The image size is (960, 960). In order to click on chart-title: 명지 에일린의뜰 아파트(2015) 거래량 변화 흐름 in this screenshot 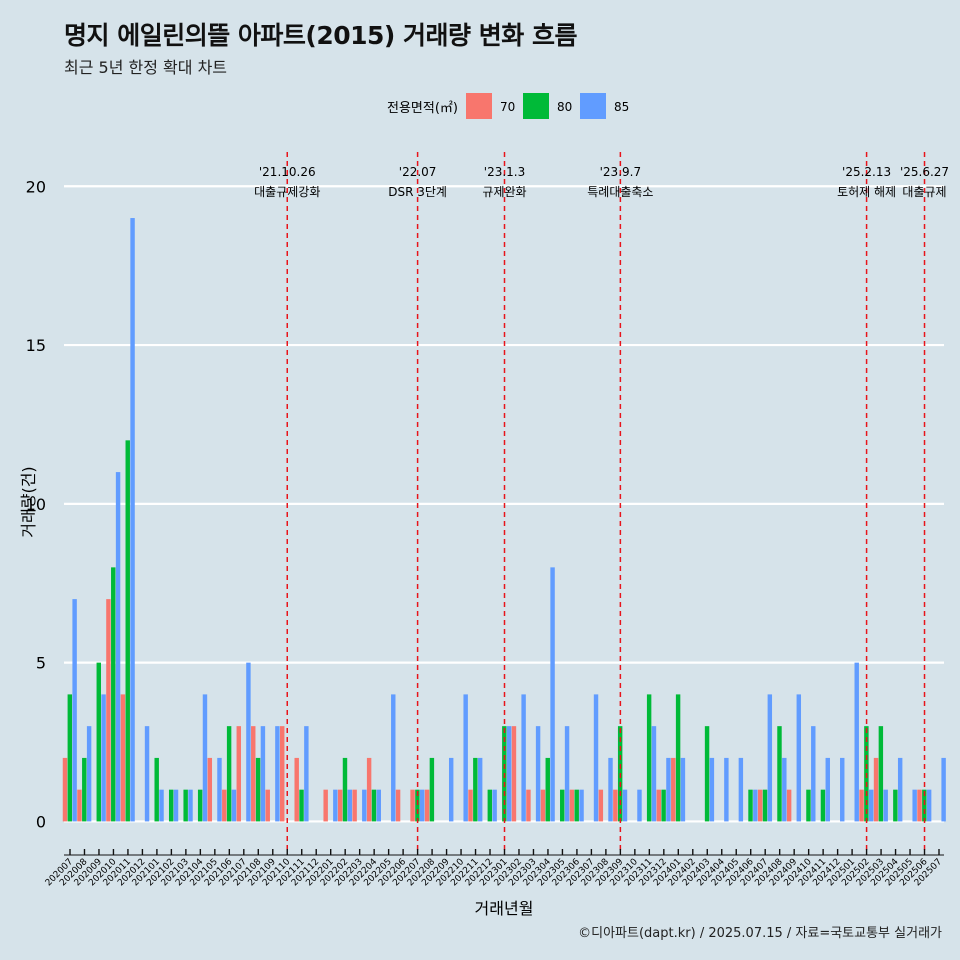, I will do `click(320, 35)`.